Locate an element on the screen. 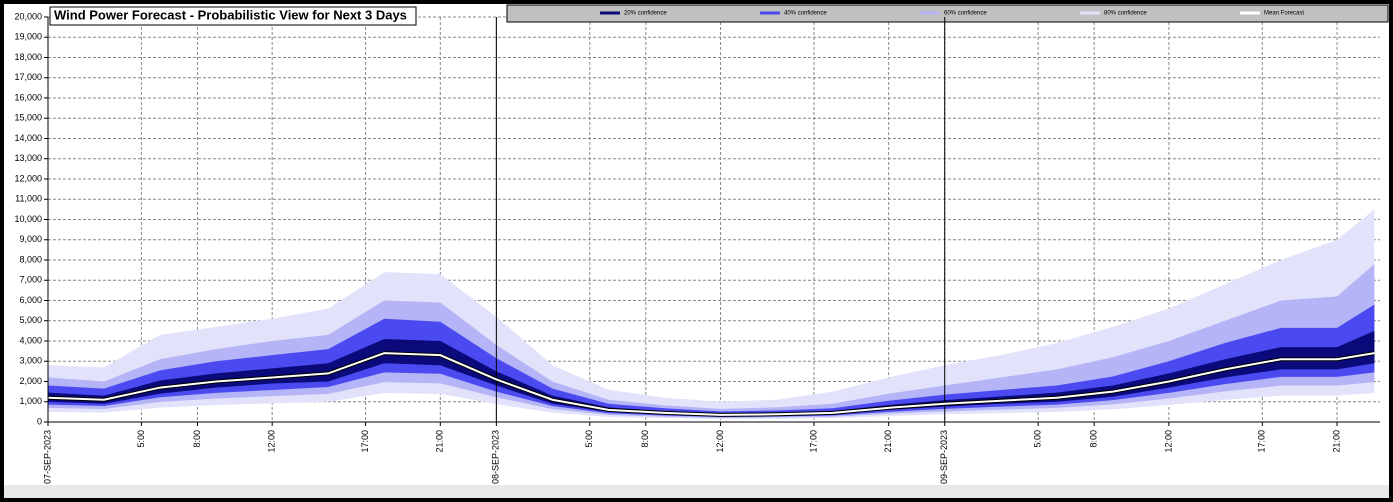  legend-label: 80% confidence is located at coordinates (1125, 14).